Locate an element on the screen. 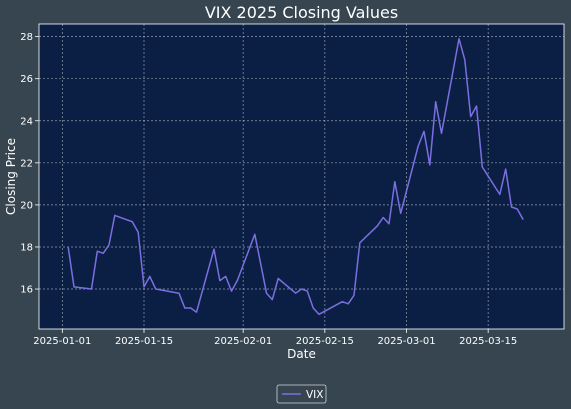  x-tick-label: 2025-03-01 is located at coordinates (406, 341).